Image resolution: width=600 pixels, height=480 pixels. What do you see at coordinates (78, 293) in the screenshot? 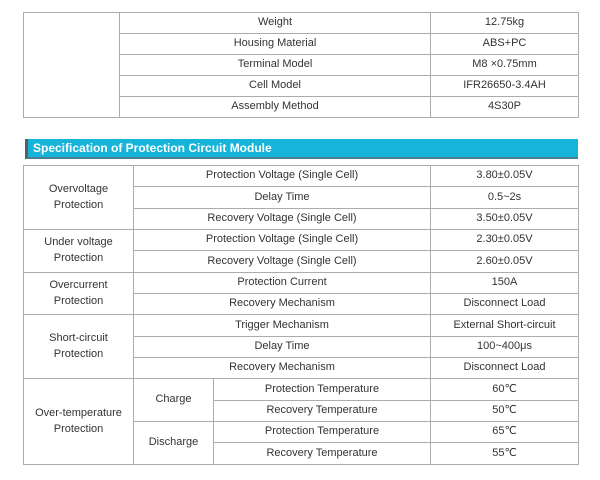
I see `group-cell-overcurrent: Overcurrent Protection` at bounding box center [78, 293].